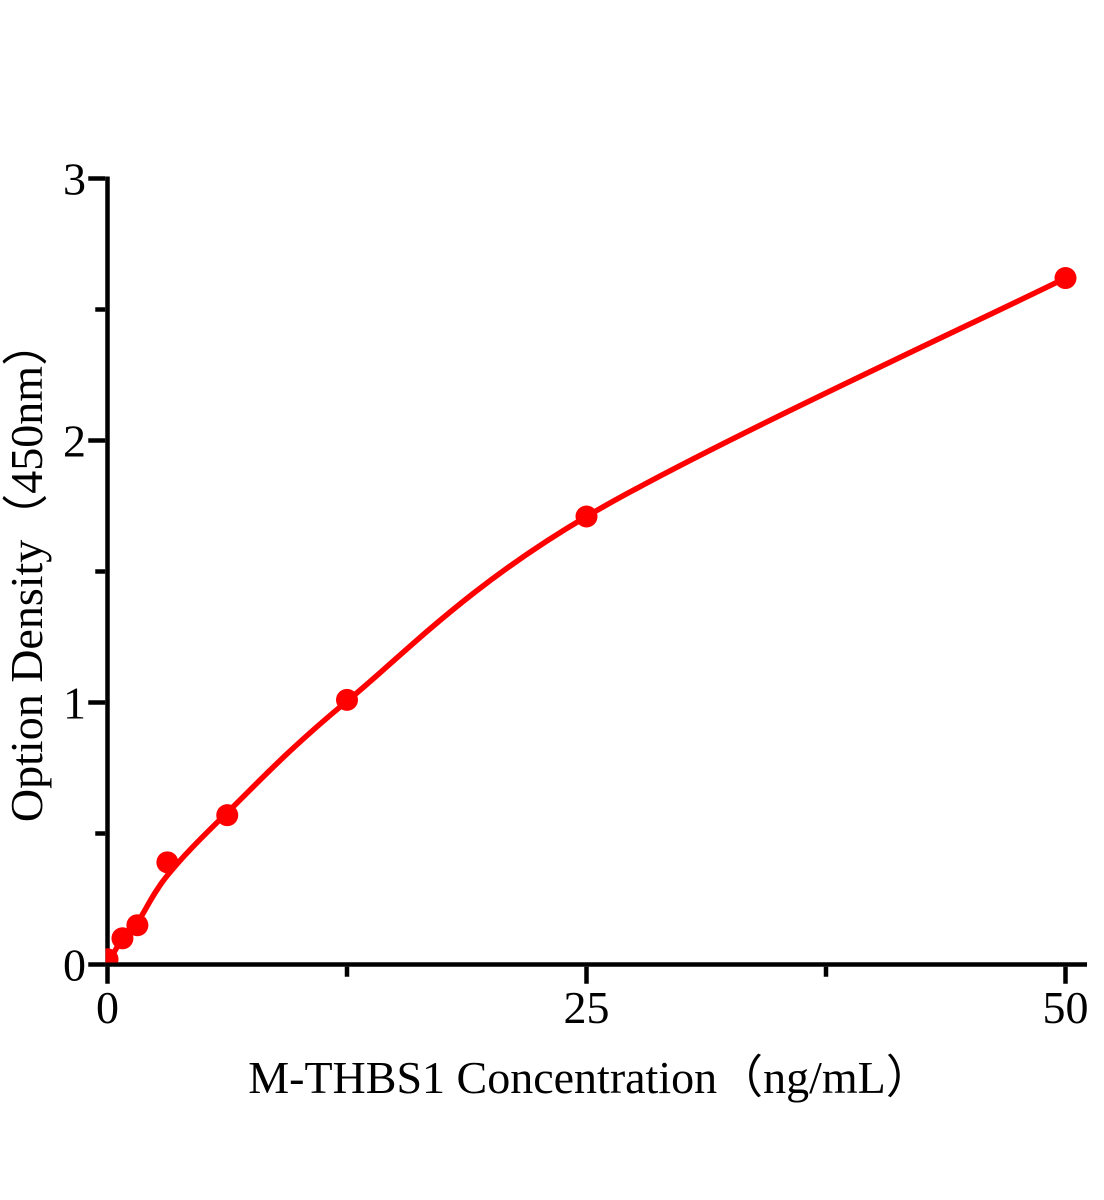 The height and width of the screenshot is (1200, 1104). I want to click on y-tick-label: 3, so click(74, 179).